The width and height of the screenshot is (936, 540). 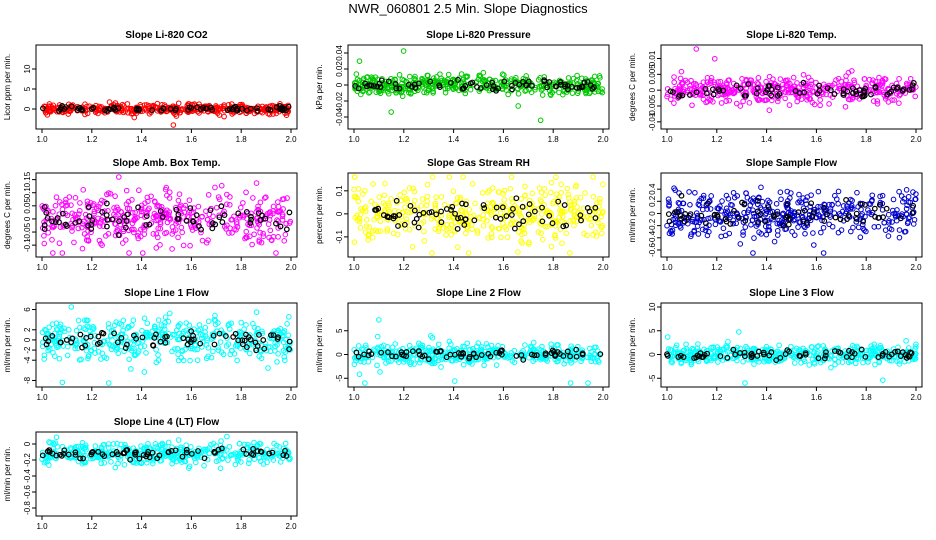 What do you see at coordinates (27, 218) in the screenshot?
I see `y-tick-label: 0` at bounding box center [27, 218].